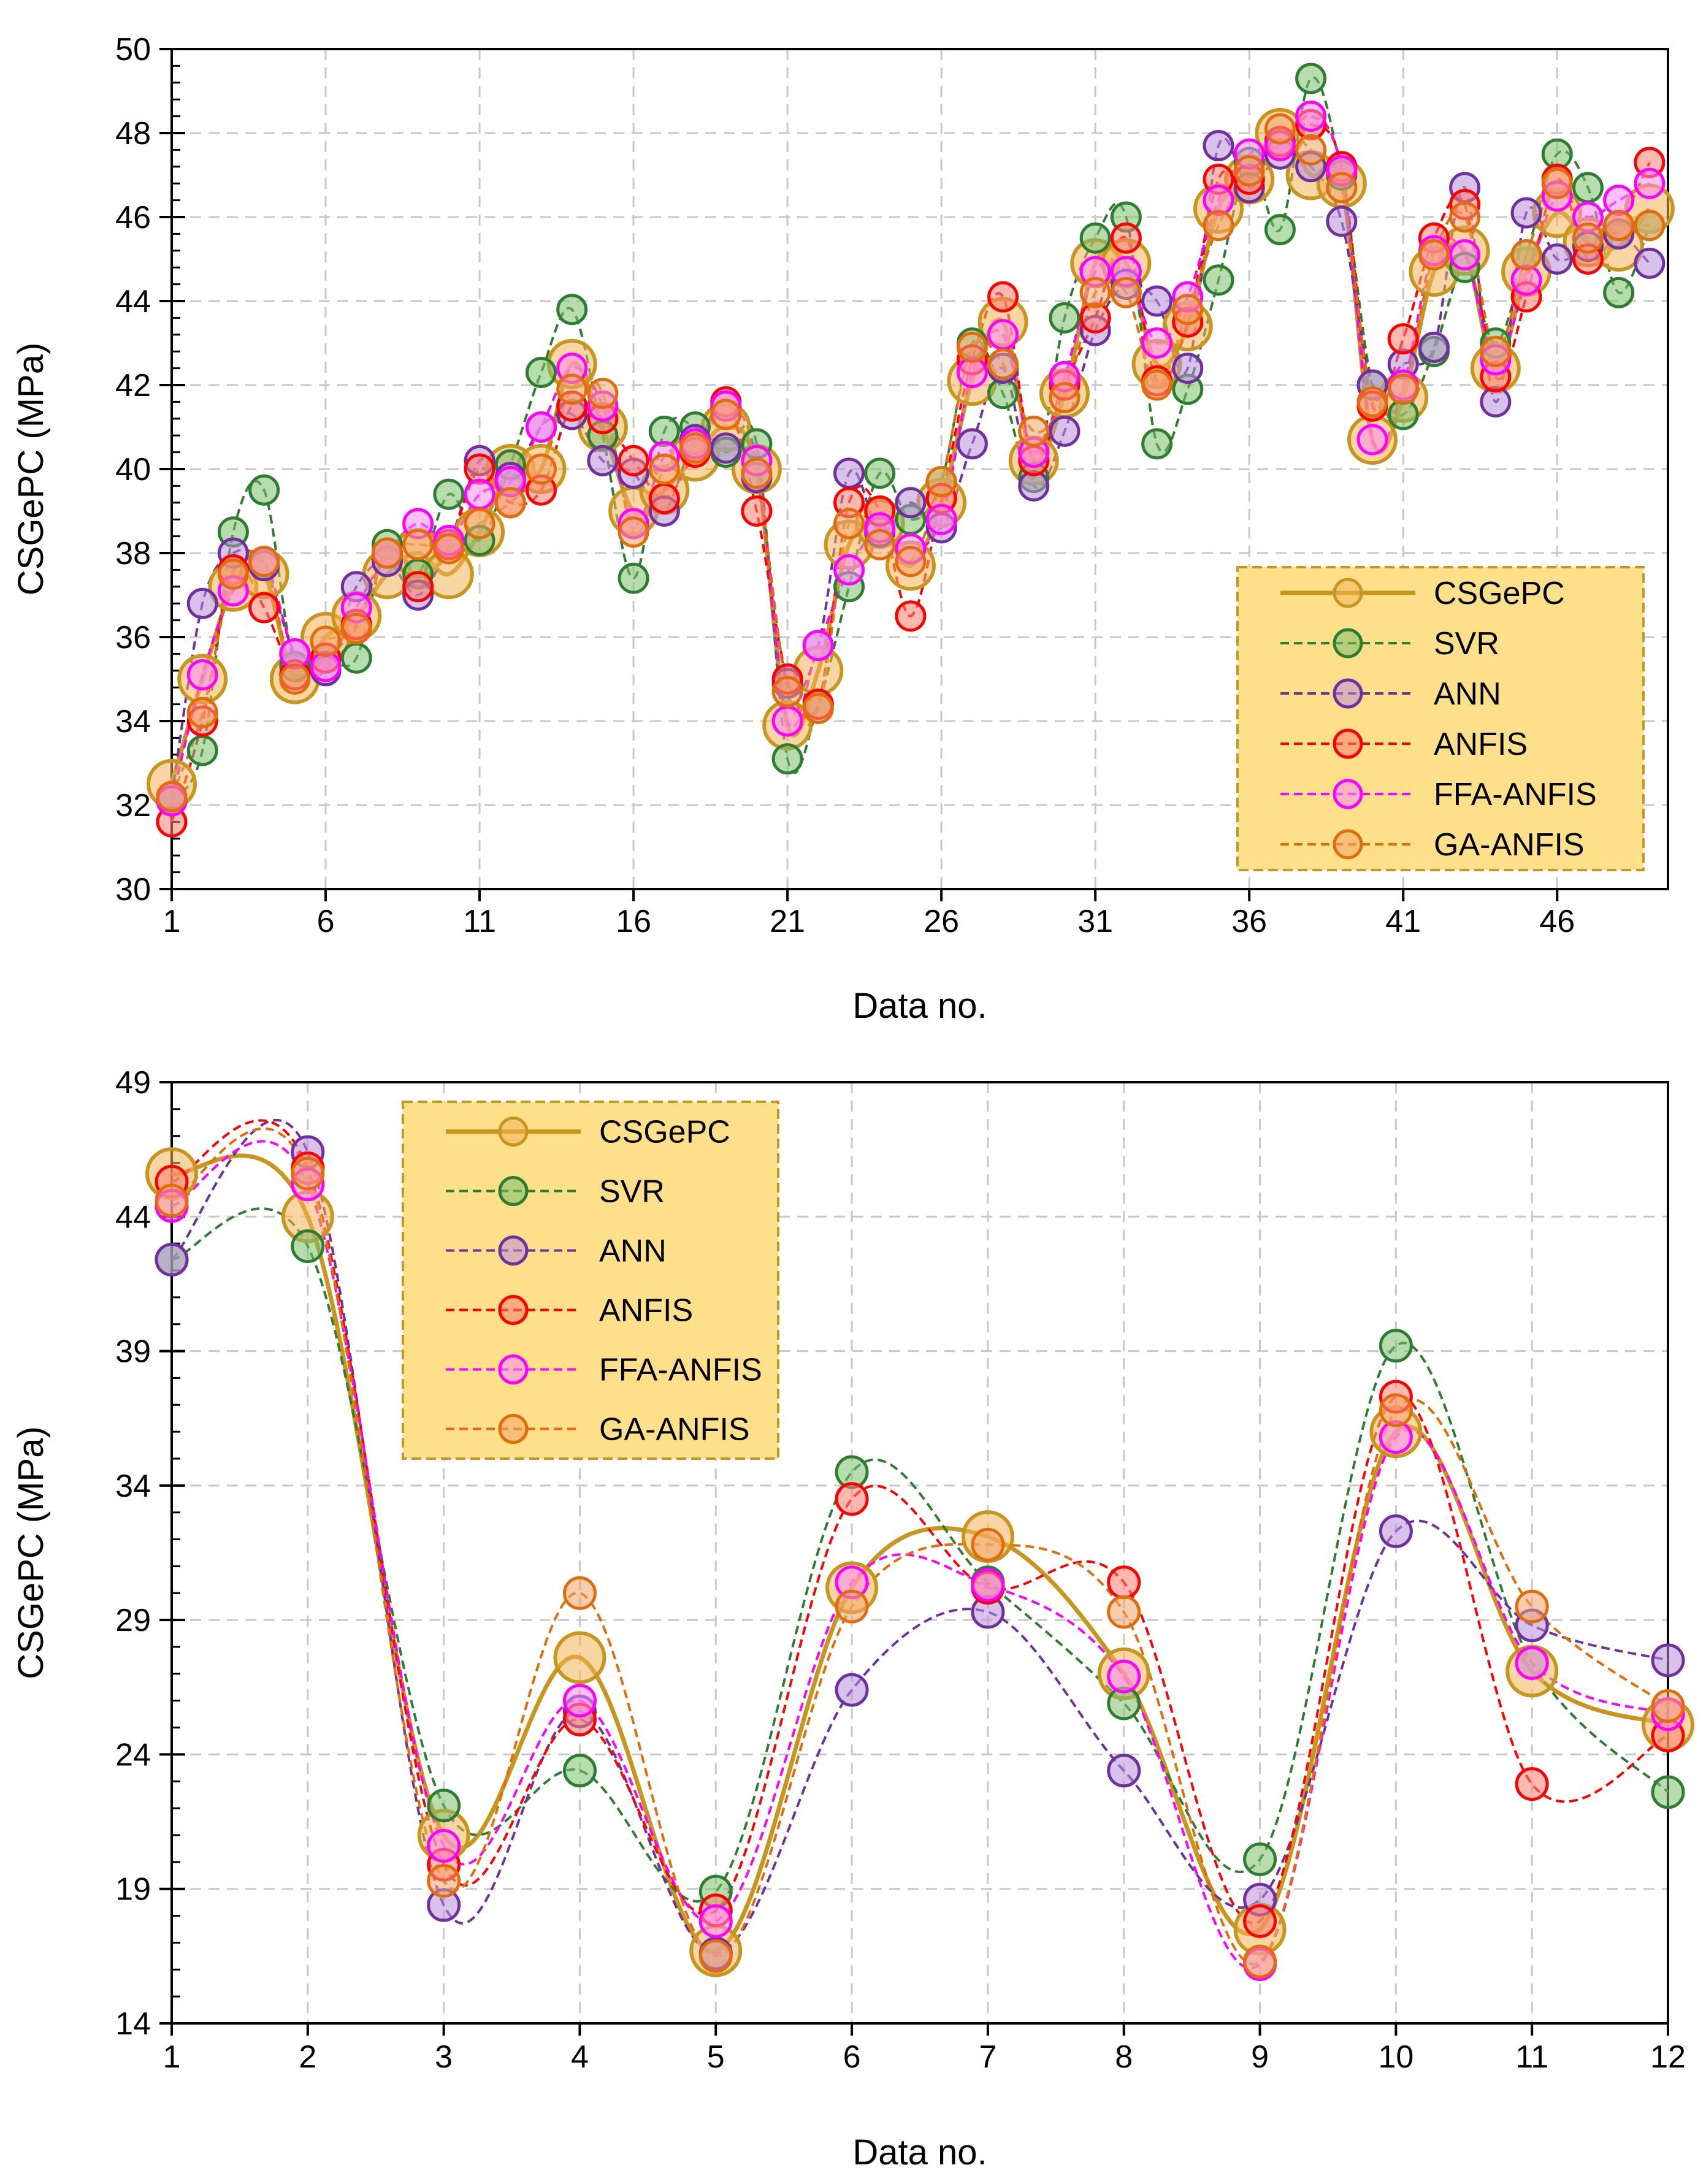 This screenshot has width=1706, height=2184. Describe the element at coordinates (133, 1621) in the screenshot. I see `y-tick-label: 29` at that location.